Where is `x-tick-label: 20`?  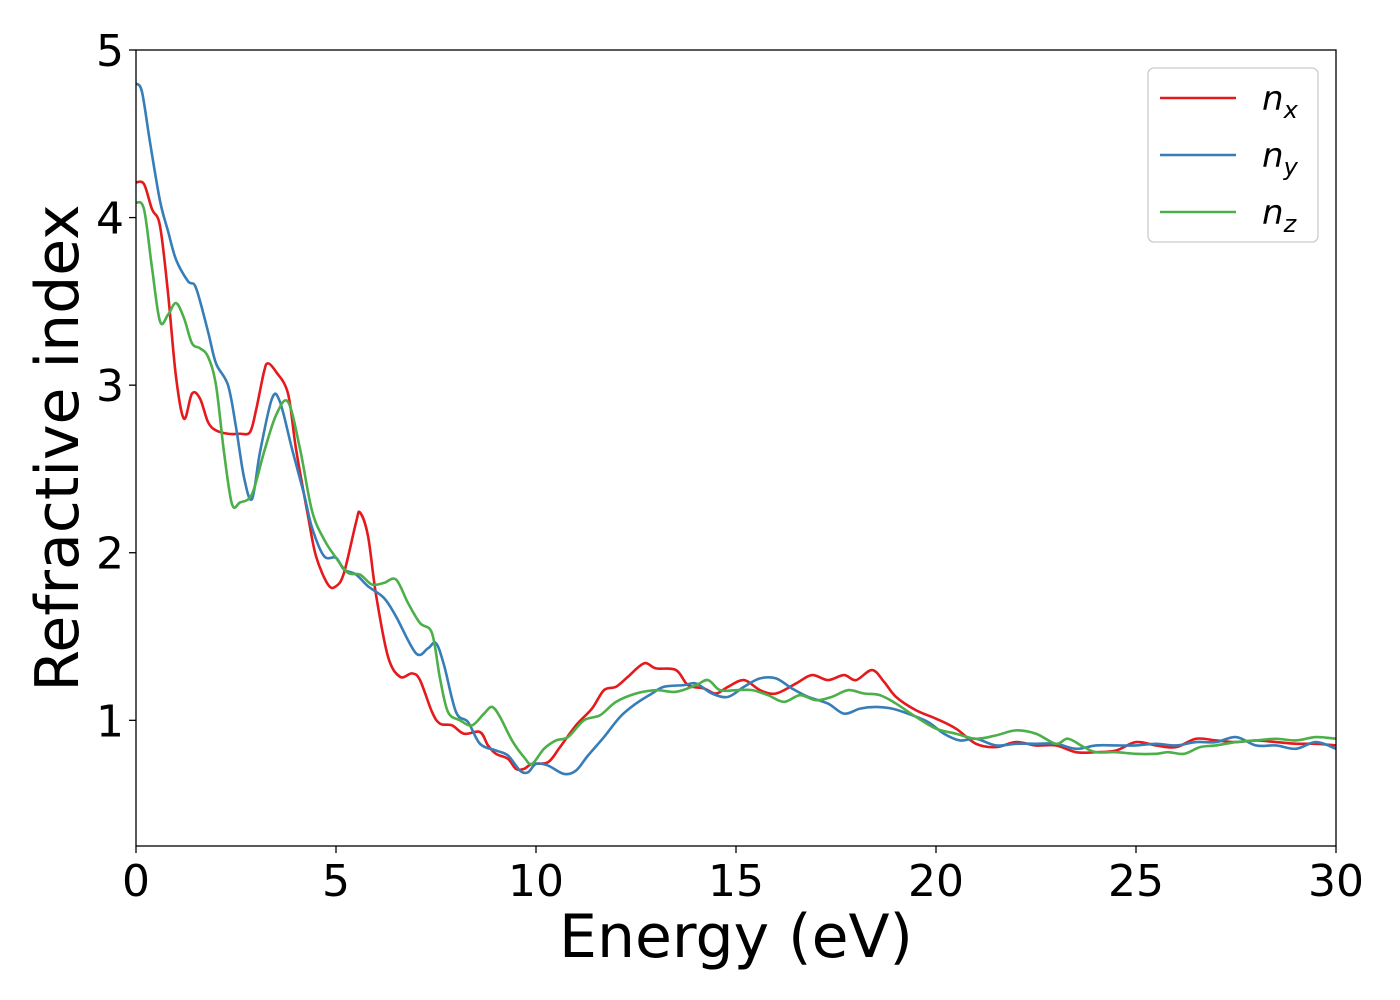 x-tick-label: 20 is located at coordinates (936, 881).